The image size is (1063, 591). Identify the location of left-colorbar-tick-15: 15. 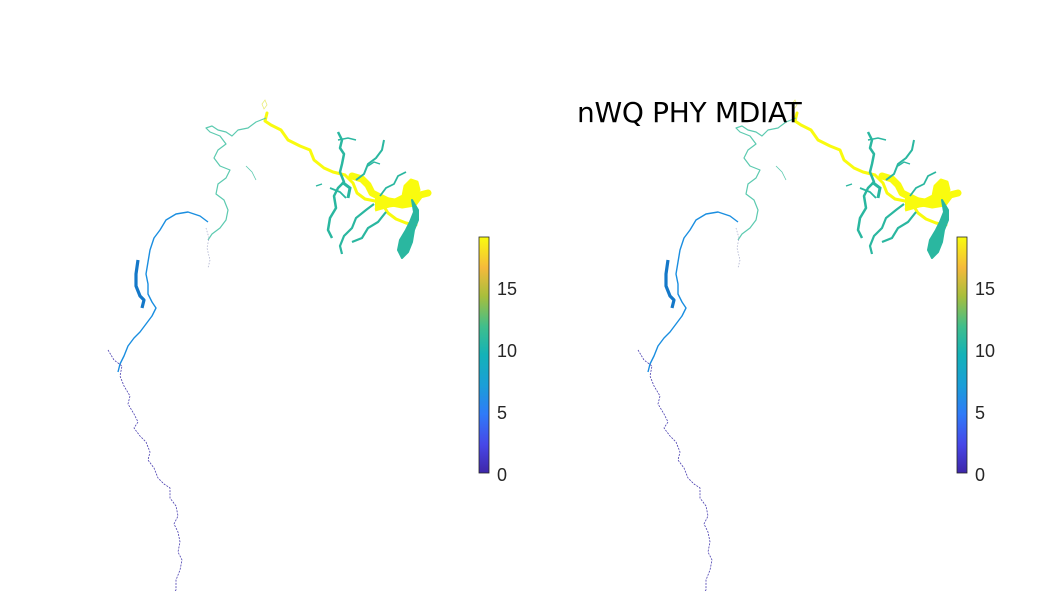
(507, 289).